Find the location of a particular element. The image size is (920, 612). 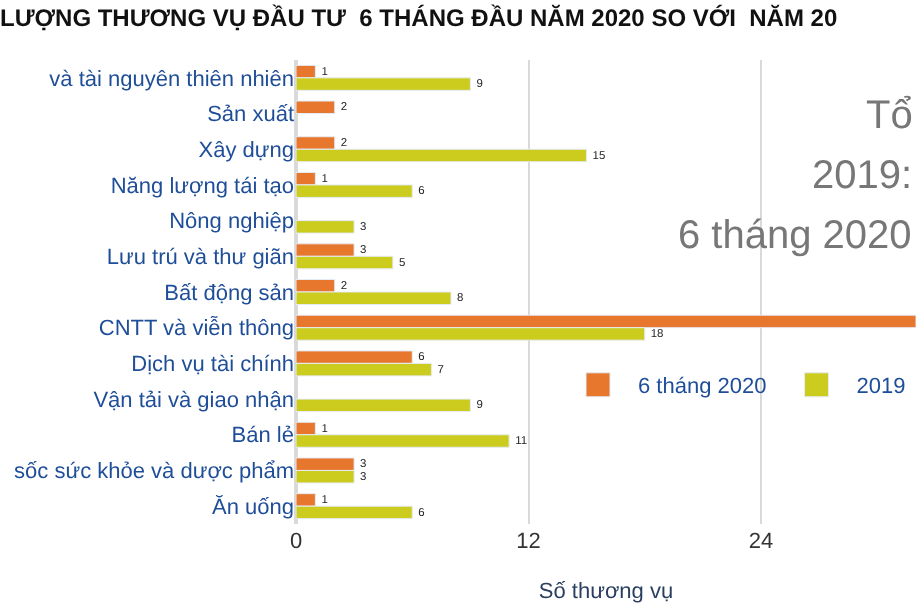

x-tick-label: 24 is located at coordinates (761, 542).